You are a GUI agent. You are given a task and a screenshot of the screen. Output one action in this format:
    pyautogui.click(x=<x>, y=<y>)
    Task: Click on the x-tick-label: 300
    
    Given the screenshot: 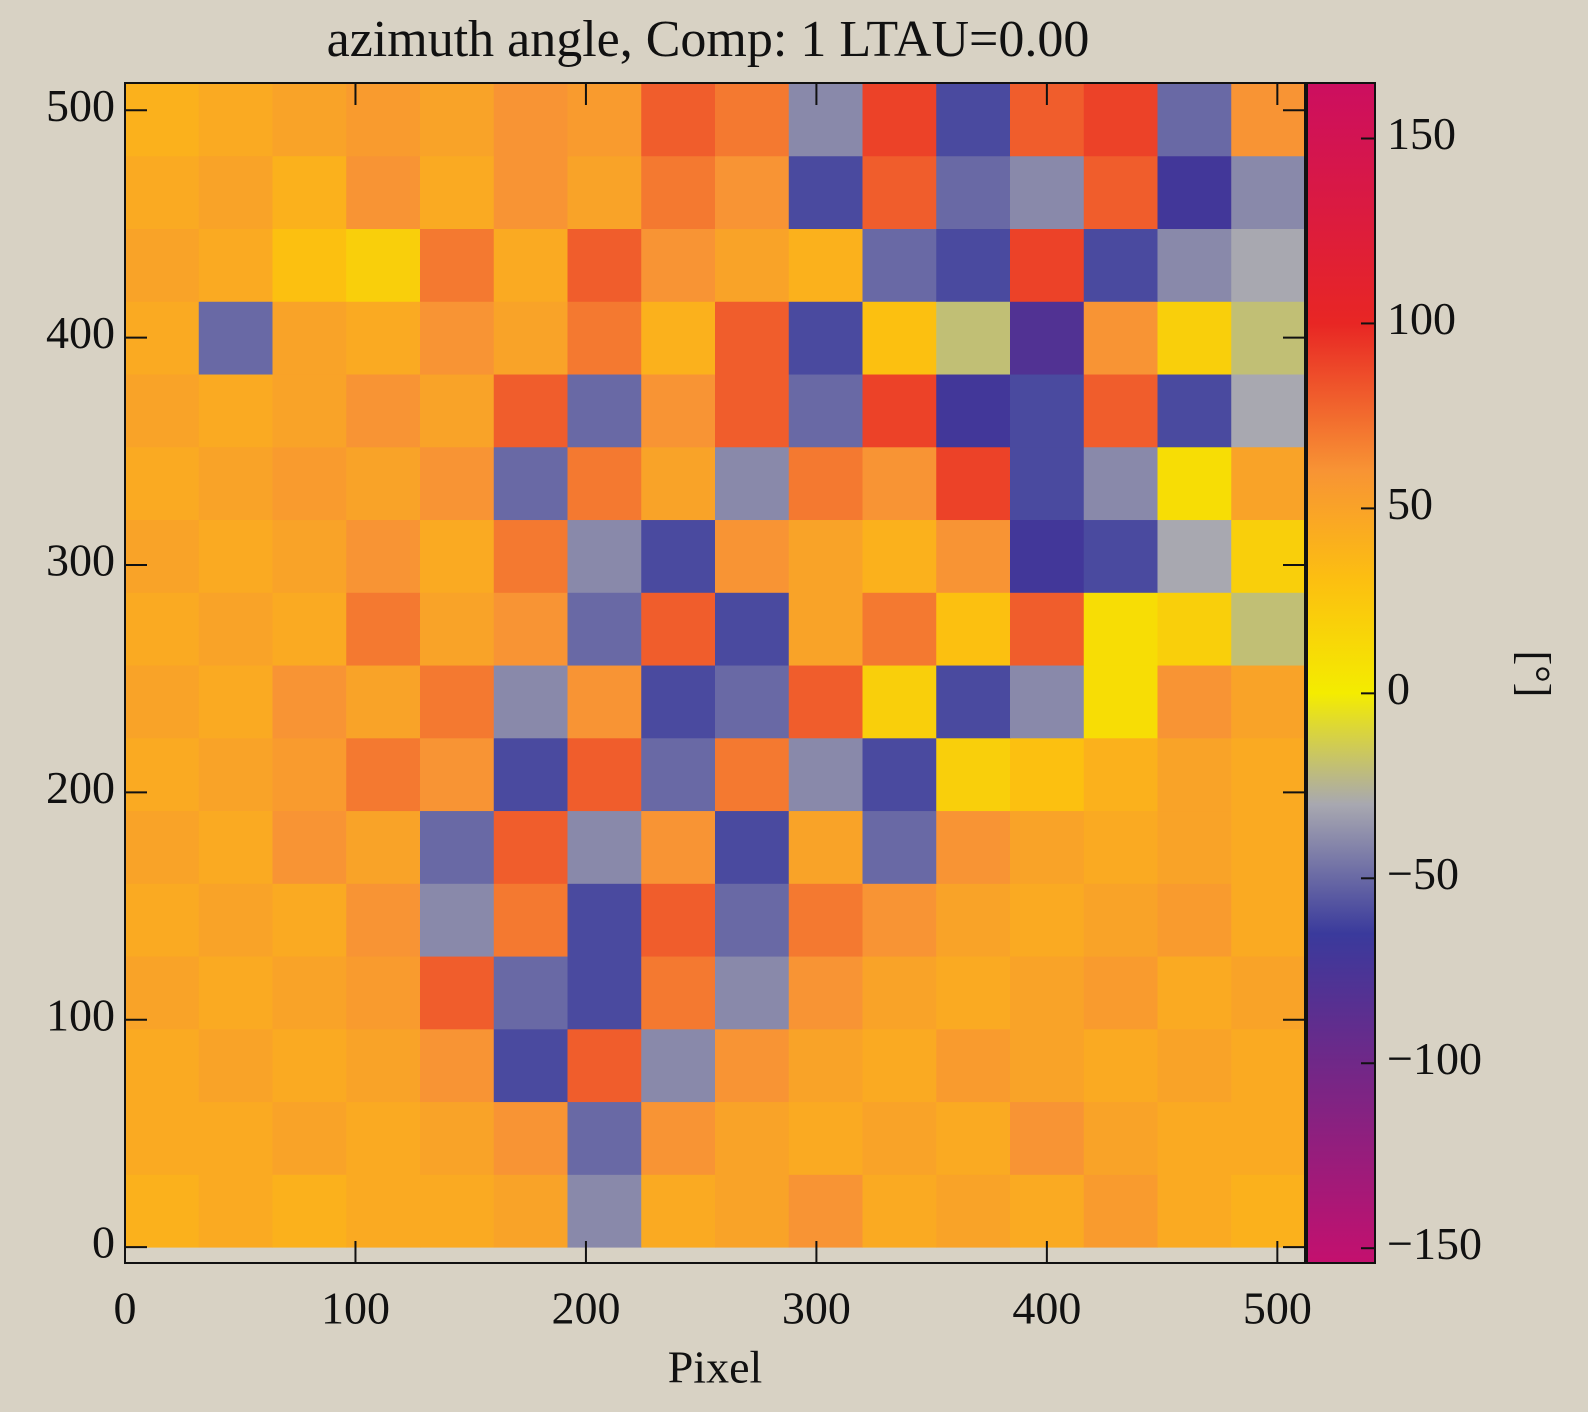 What is the action you would take?
    pyautogui.click(x=816, y=1308)
    